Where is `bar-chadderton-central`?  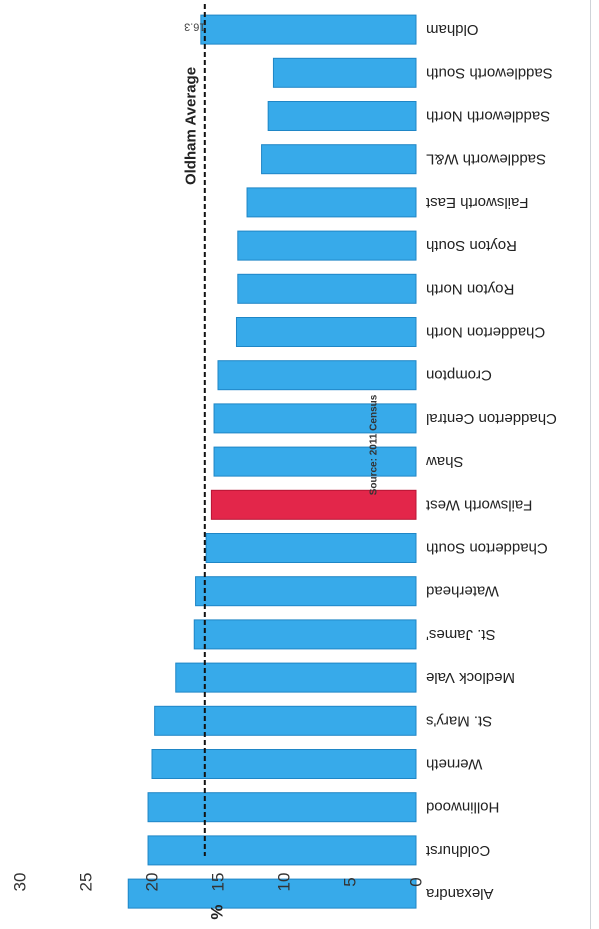 bar-chadderton-central is located at coordinates (315, 418).